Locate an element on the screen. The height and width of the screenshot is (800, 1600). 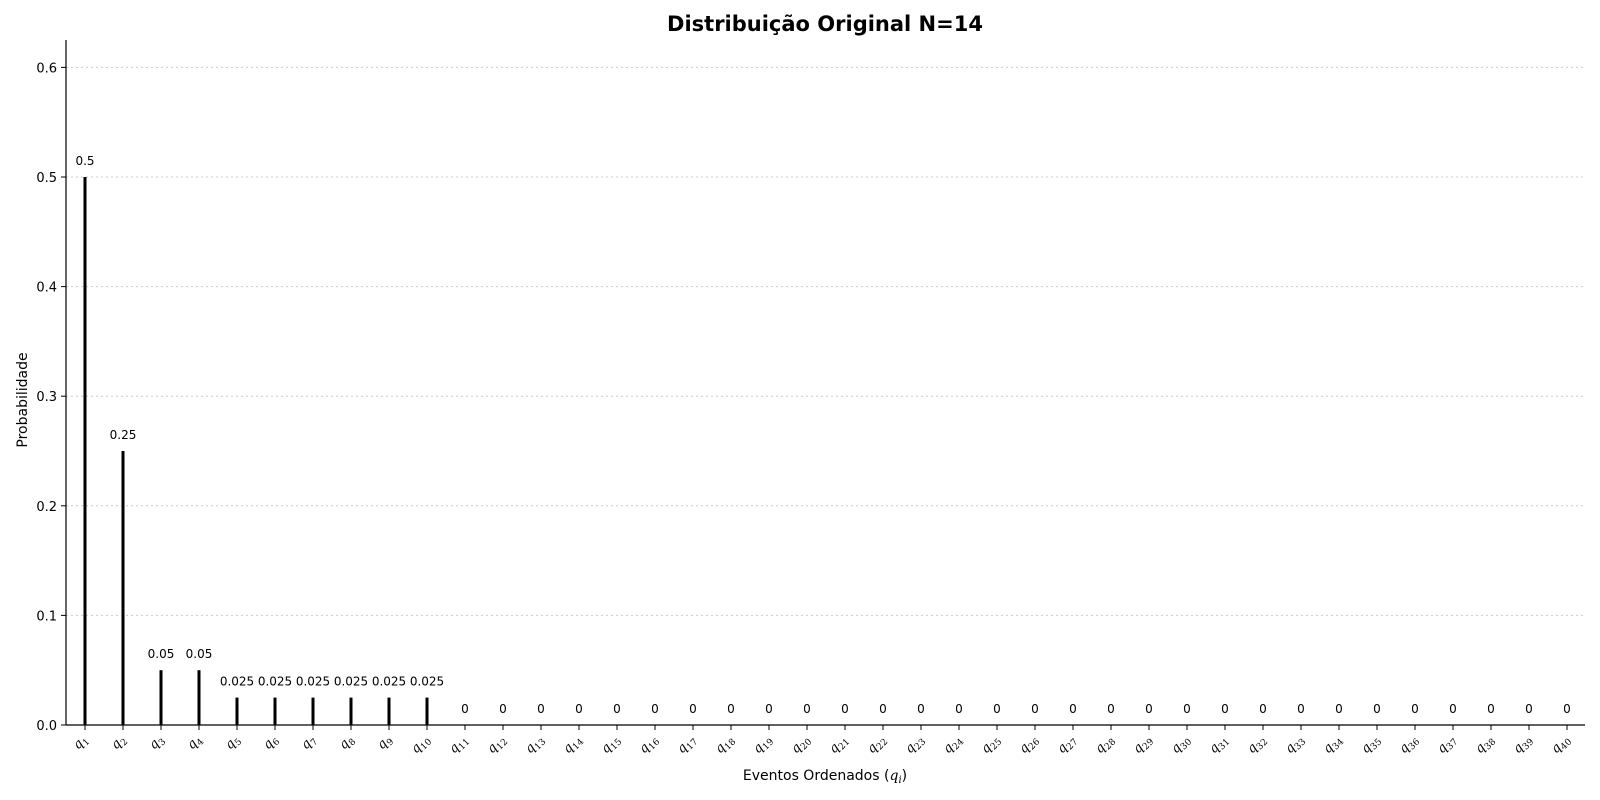
x-tick-label: q18 is located at coordinates (725, 745).